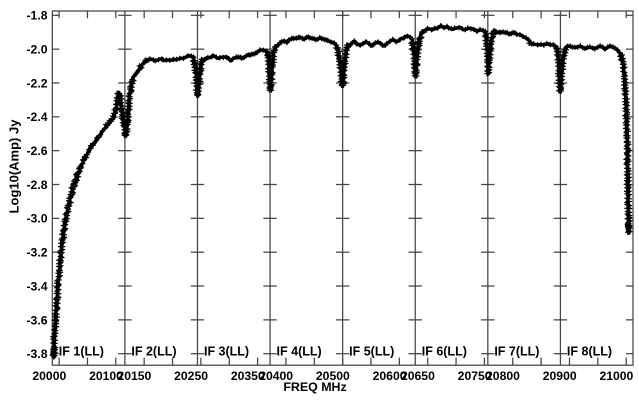 Image resolution: width=639 pixels, height=405 pixels. What do you see at coordinates (390, 376) in the screenshot?
I see `svg-text: 20600` at bounding box center [390, 376].